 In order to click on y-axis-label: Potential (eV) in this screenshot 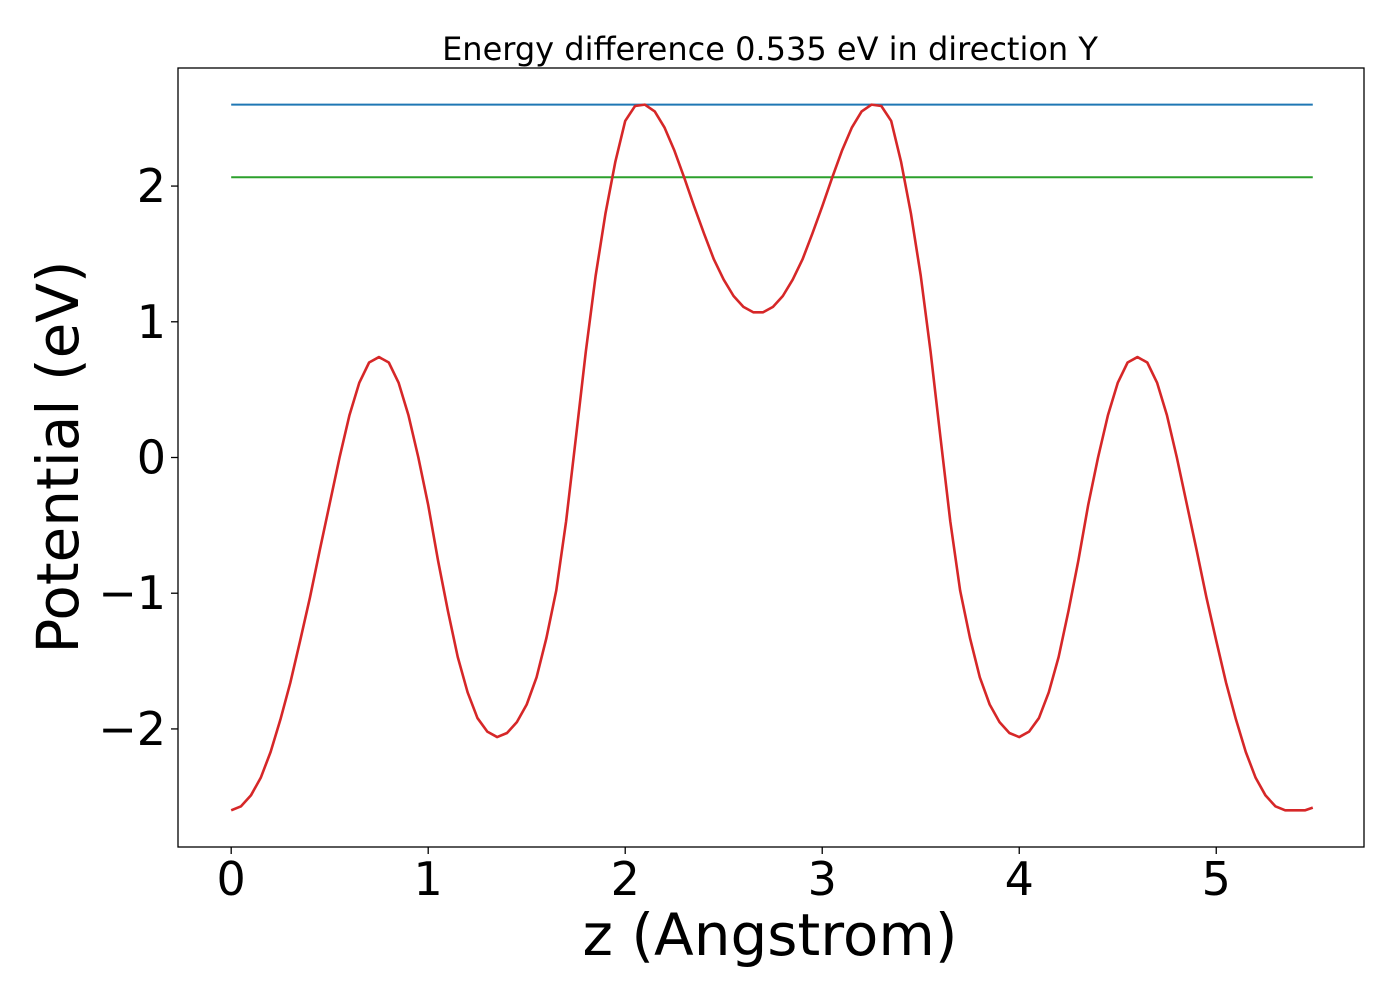, I will do `click(58, 456)`.